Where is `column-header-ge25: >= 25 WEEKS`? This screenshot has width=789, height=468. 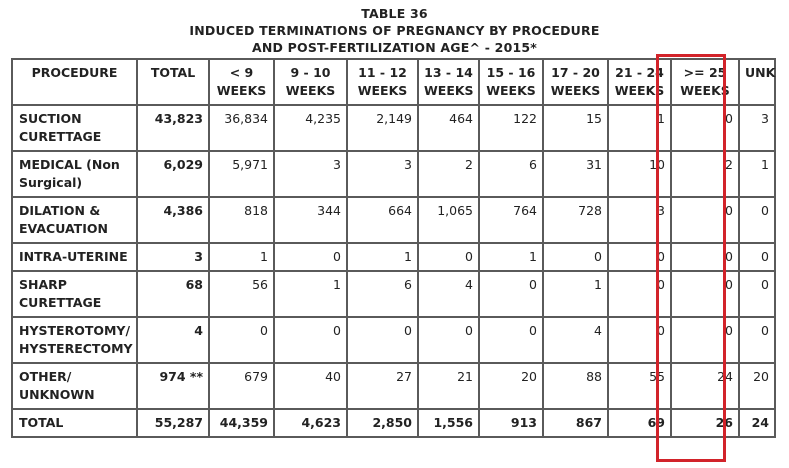
column-header-ge25: >= 25 WEEKS is located at coordinates (705, 82).